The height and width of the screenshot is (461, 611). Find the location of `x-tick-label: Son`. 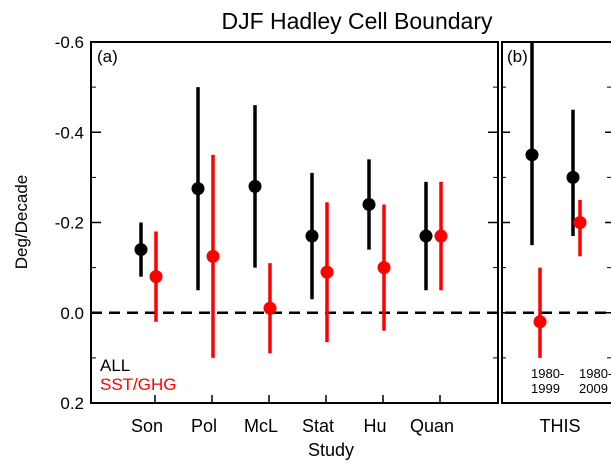

x-tick-label: Son is located at coordinates (147, 426).